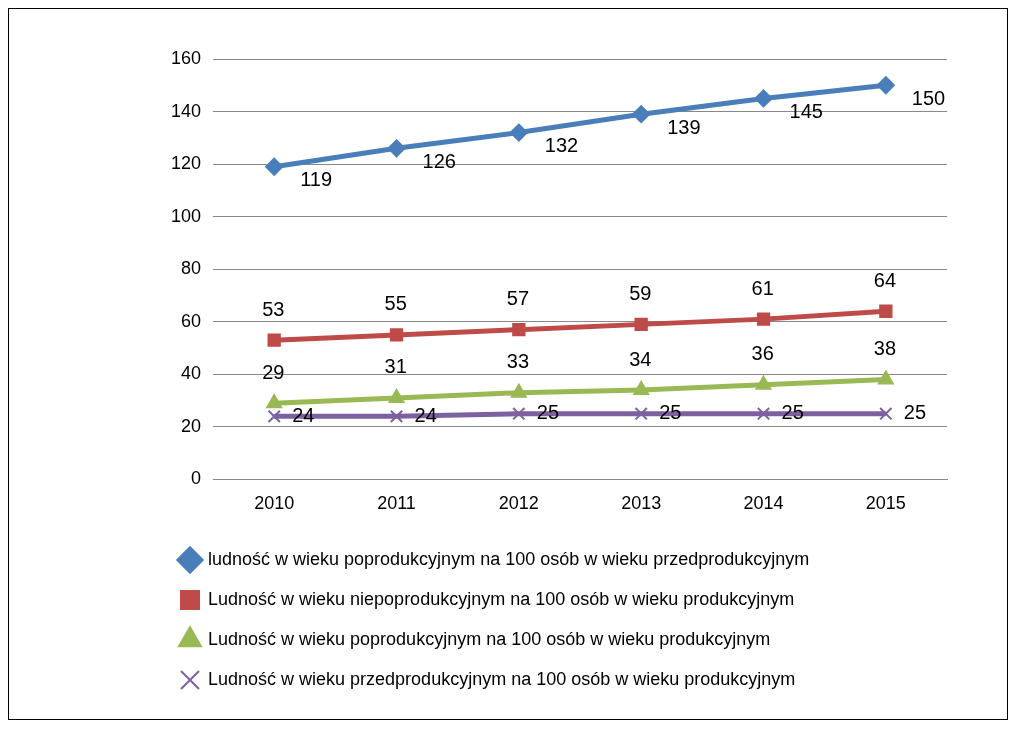 This screenshot has width=1009, height=729. Describe the element at coordinates (928, 97) in the screenshot. I see `data-label: 150` at that location.